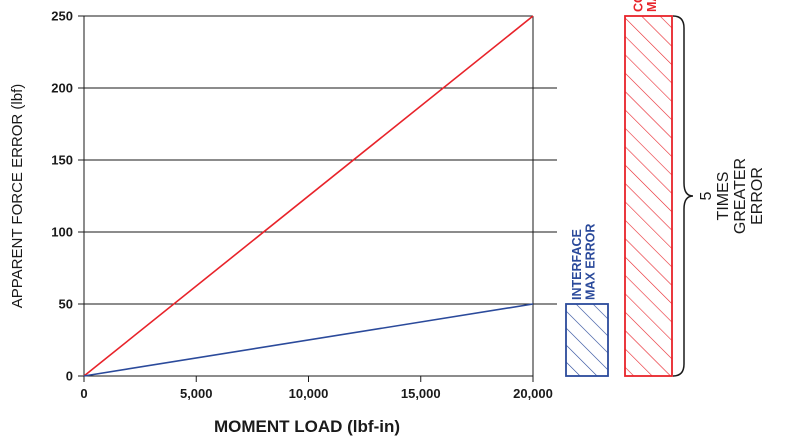  Describe the element at coordinates (307, 426) in the screenshot. I see `x-axis-title: MOMENT LOAD (lbf-in)` at that location.